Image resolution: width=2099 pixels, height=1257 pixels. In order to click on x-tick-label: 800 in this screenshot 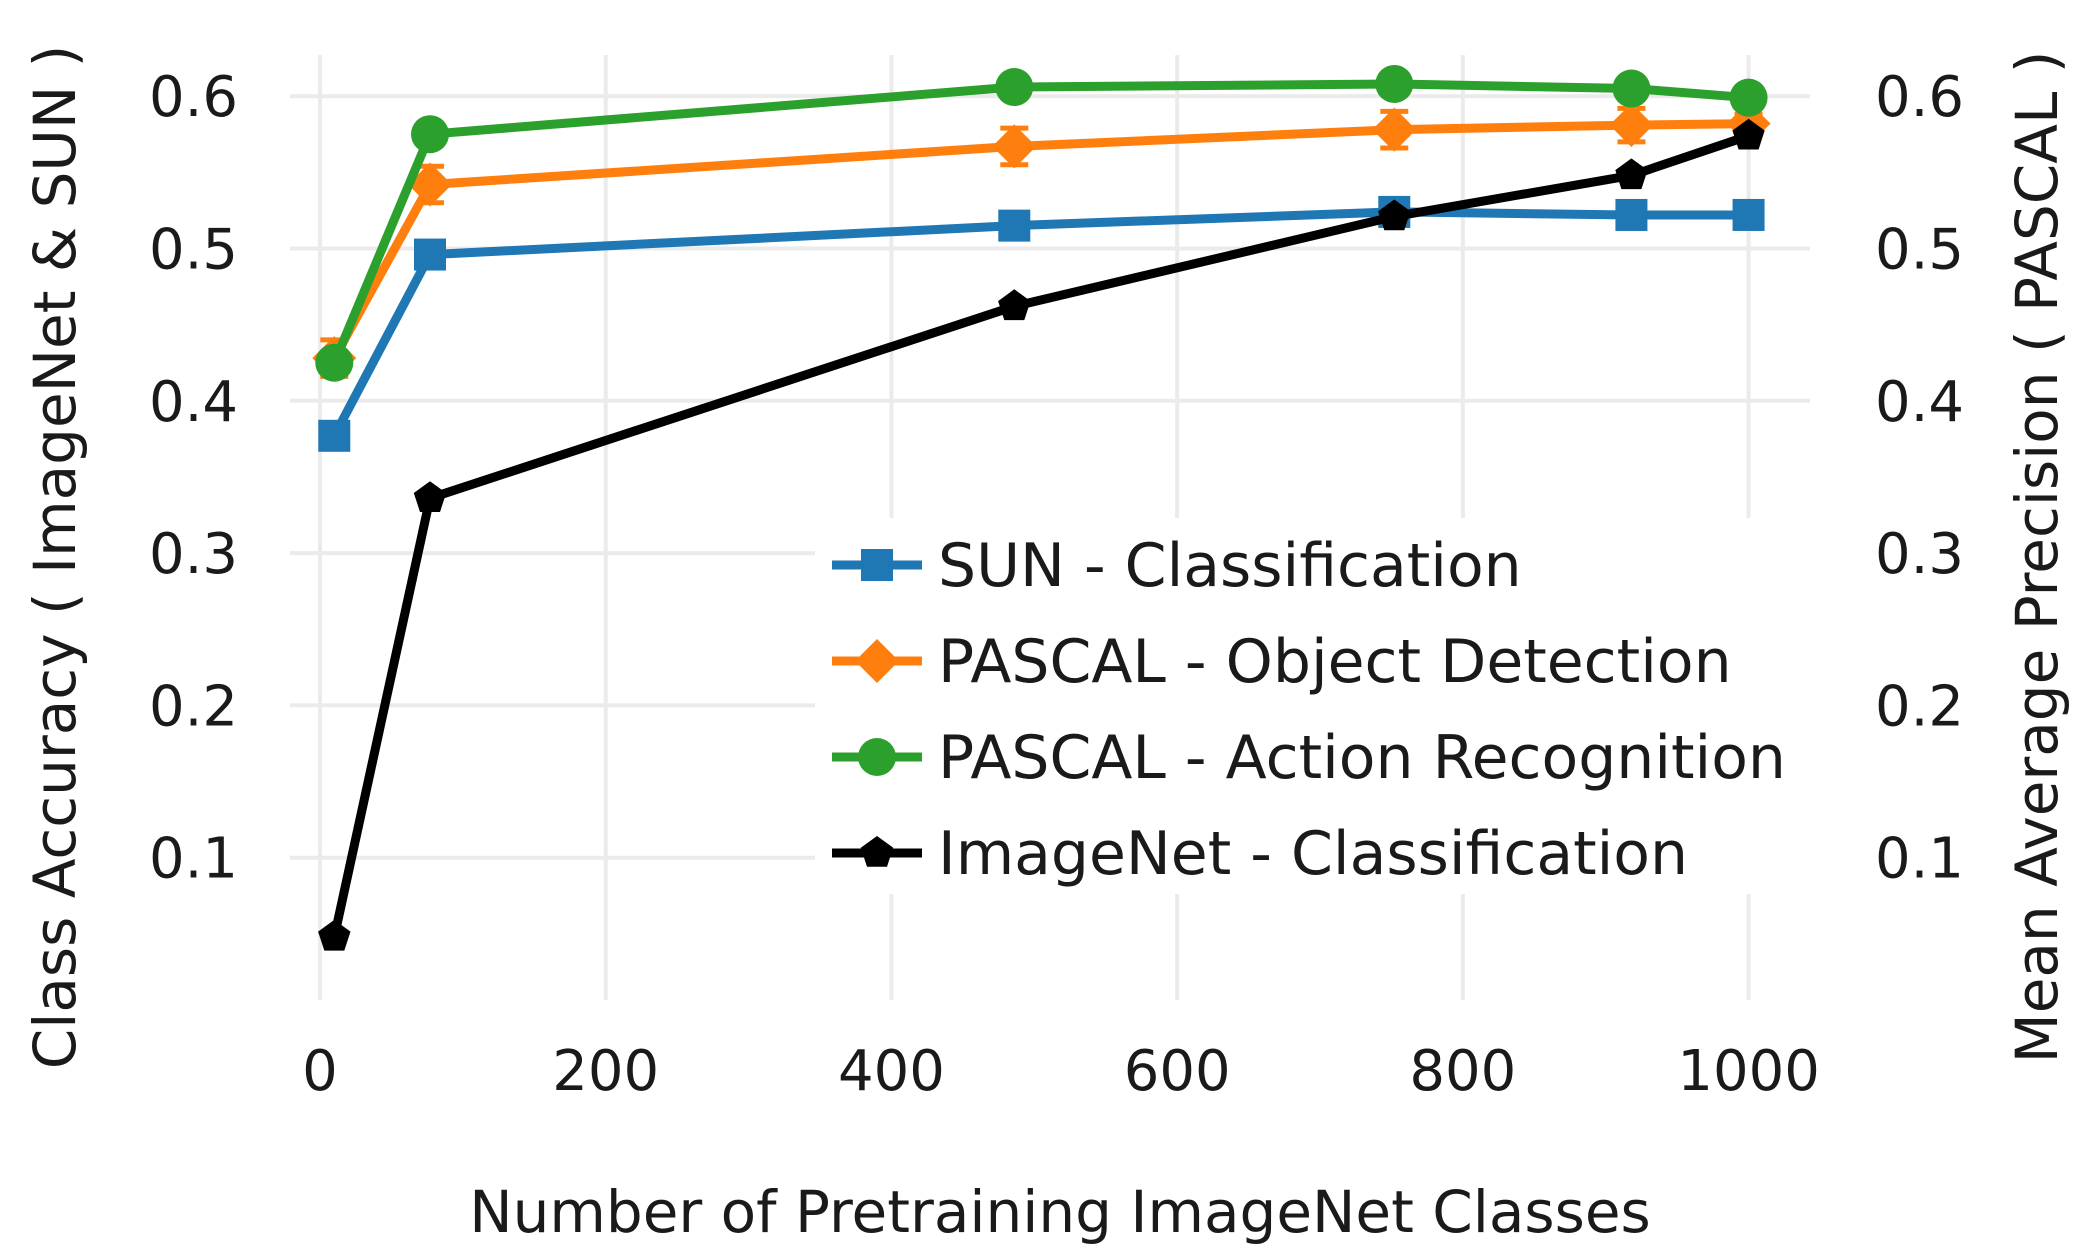, I will do `click(1462, 1071)`.